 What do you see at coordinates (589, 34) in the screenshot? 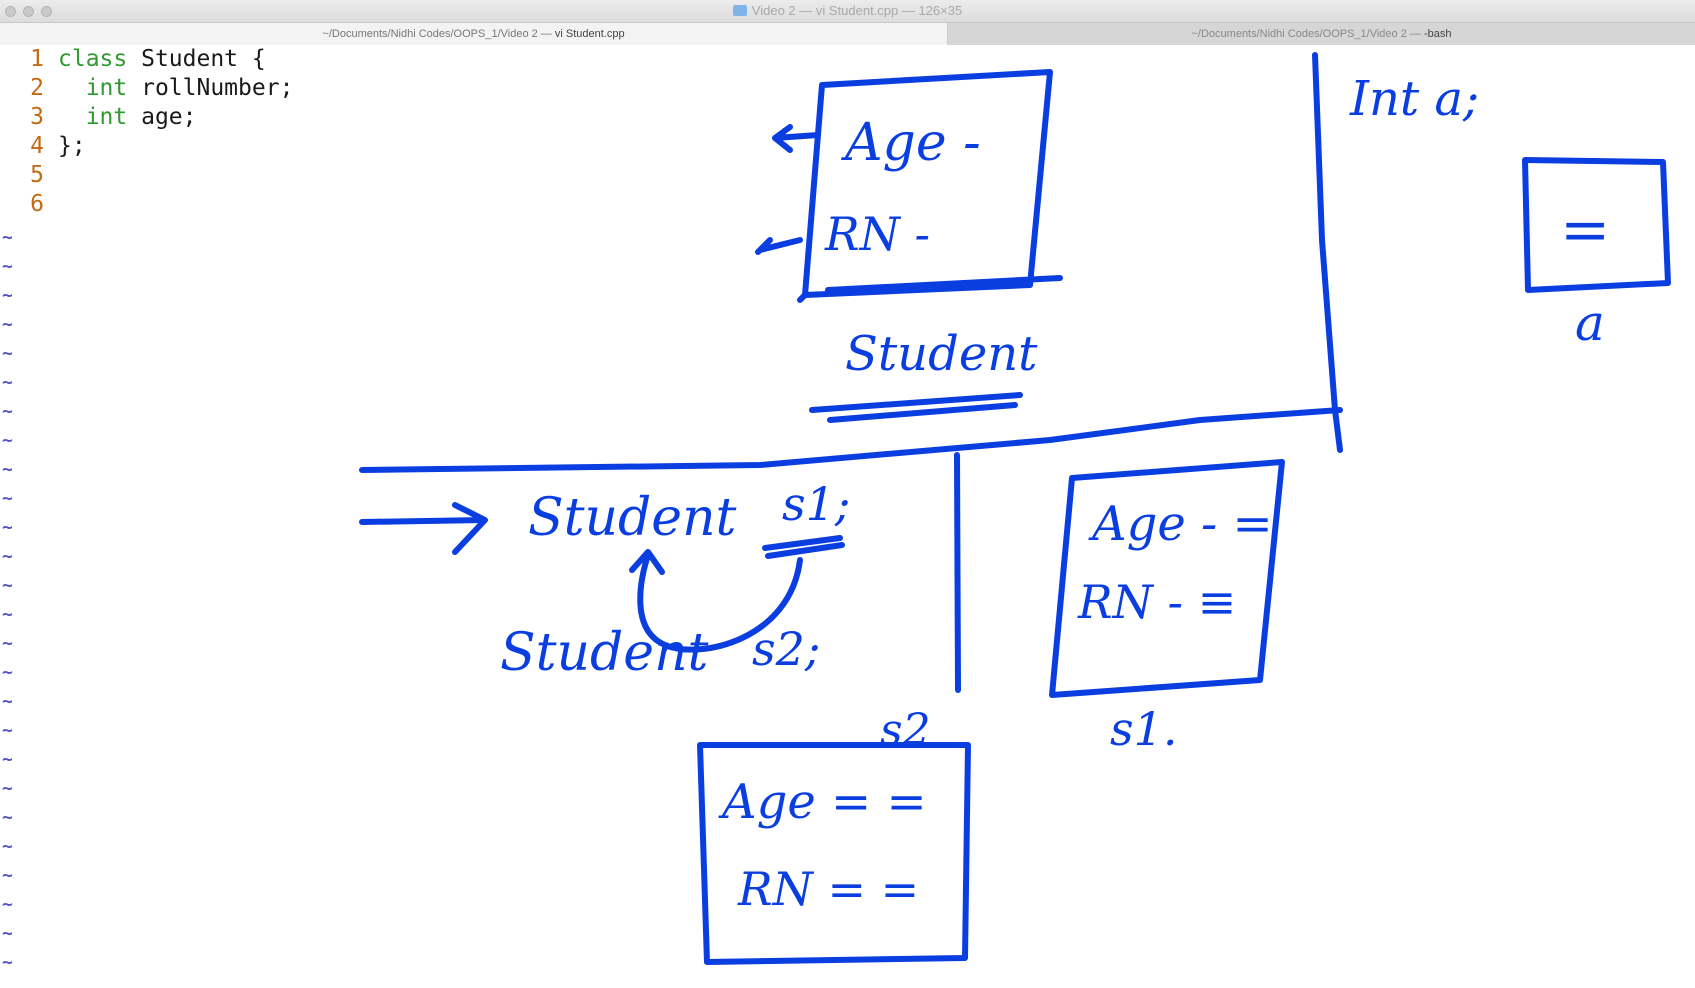
I see `tab-label-command: vi Student.cpp` at bounding box center [589, 34].